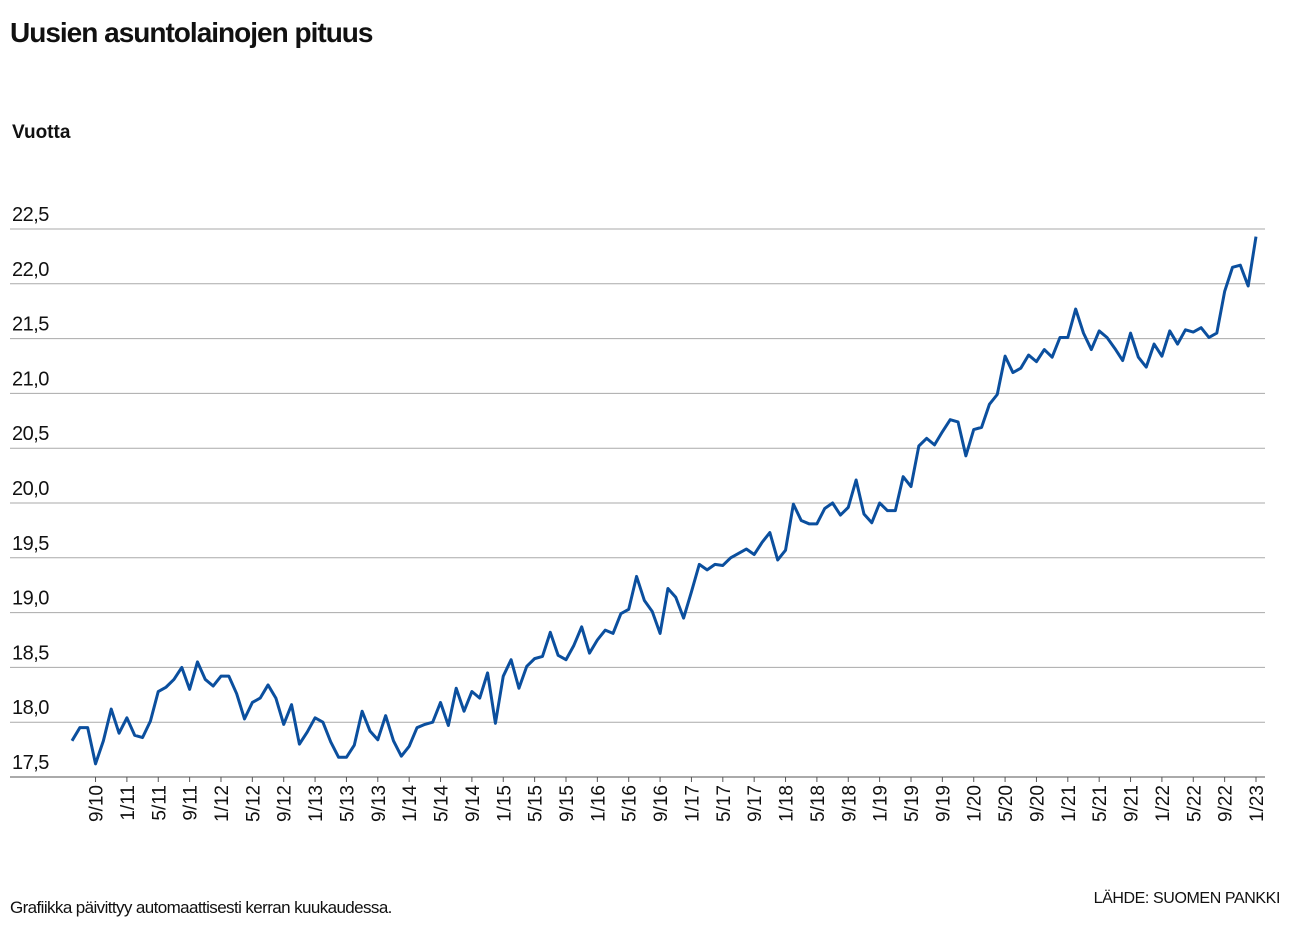 This screenshot has width=1289, height=932. Describe the element at coordinates (473, 803) in the screenshot. I see `x-tick-label: 9/14` at that location.